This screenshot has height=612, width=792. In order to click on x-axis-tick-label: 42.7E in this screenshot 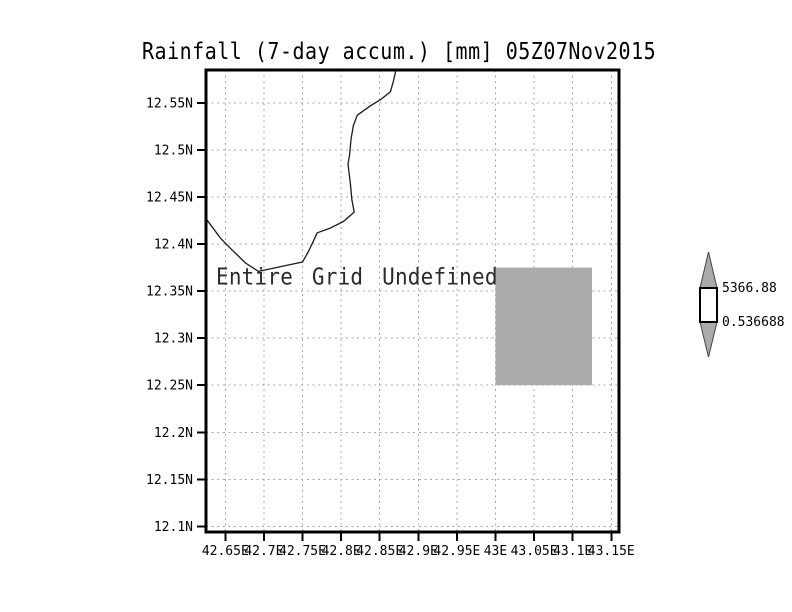, I will do `click(263, 551)`.